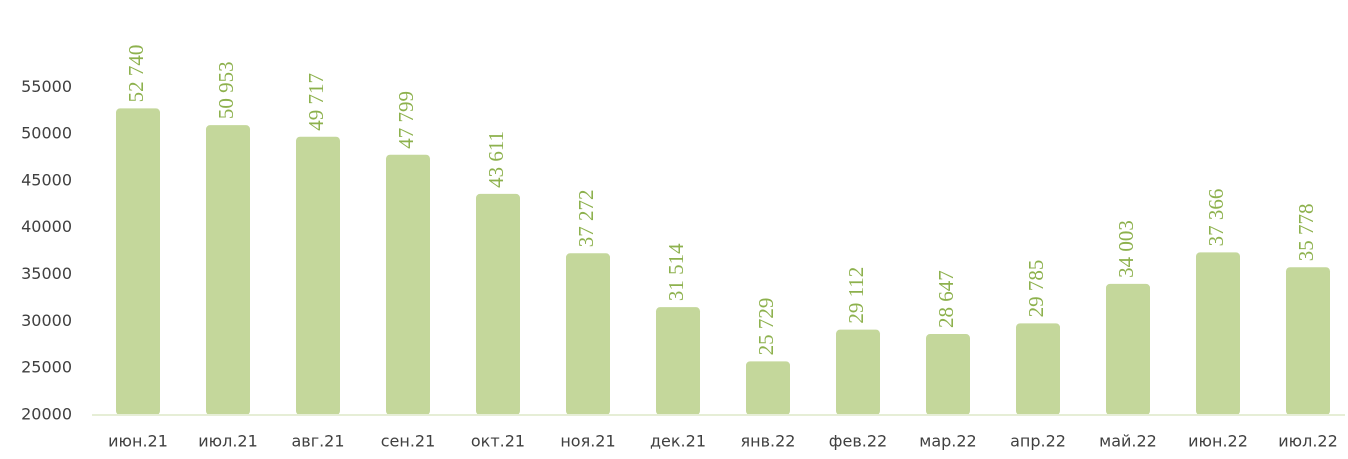  What do you see at coordinates (136, 74) in the screenshot?
I see `data-label: 52 740` at bounding box center [136, 74].